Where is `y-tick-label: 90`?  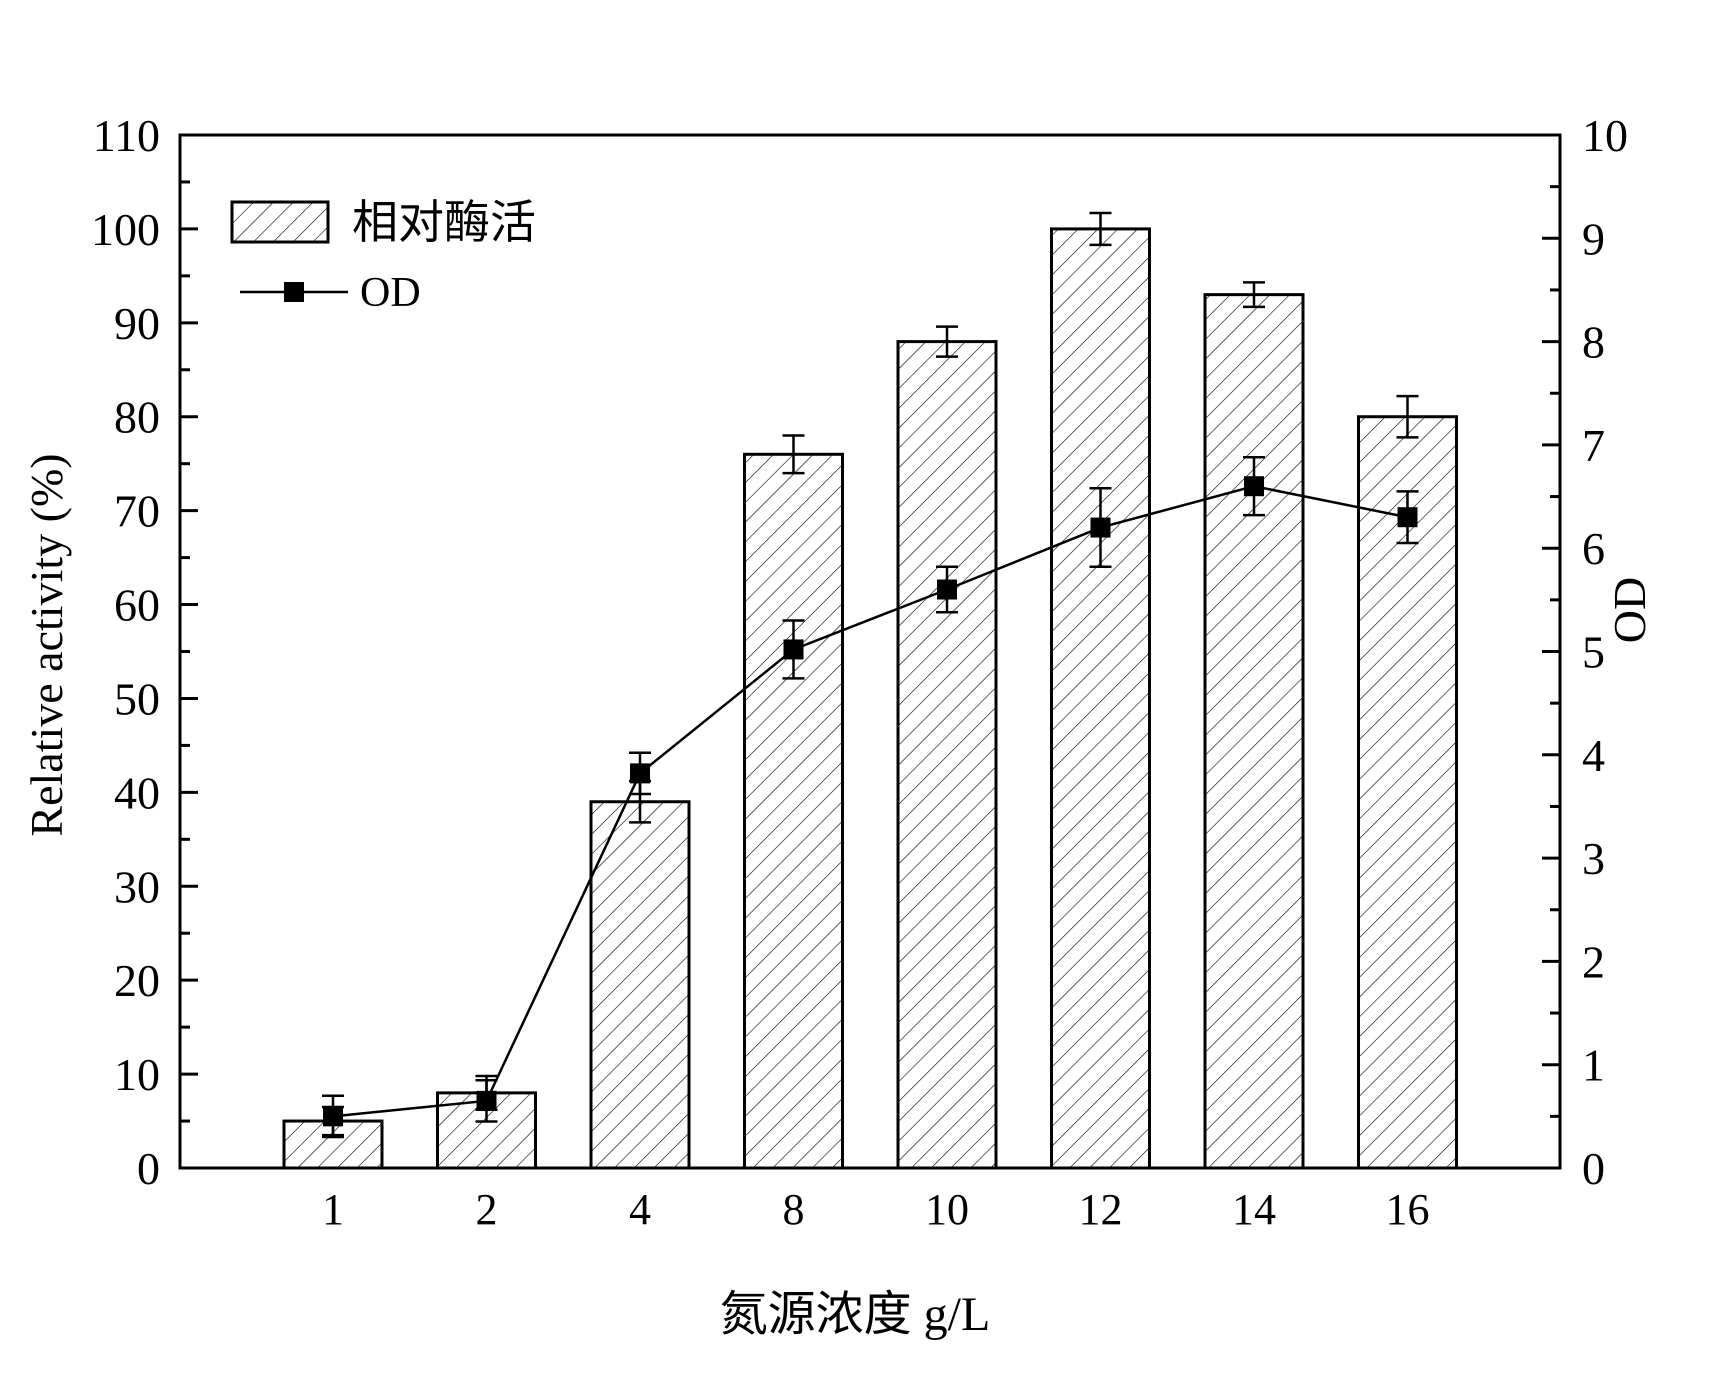
y-tick-label: 90 is located at coordinates (137, 323).